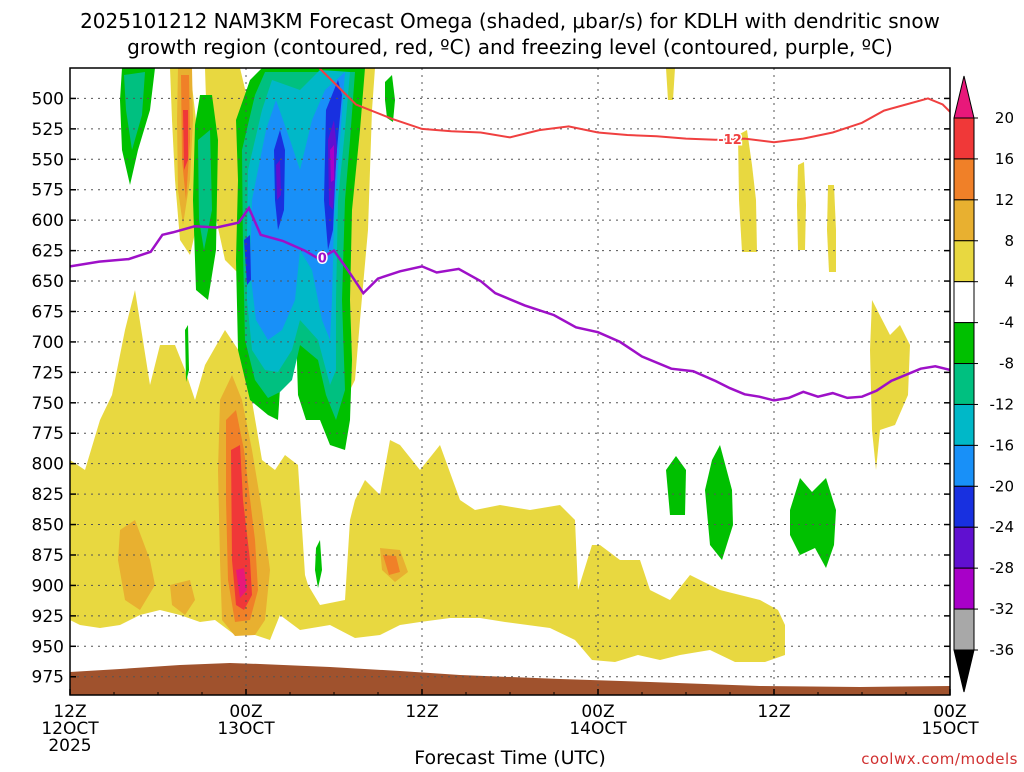 This screenshot has height=772, width=1024. I want to click on y-tick-label: 950, so click(48, 647).